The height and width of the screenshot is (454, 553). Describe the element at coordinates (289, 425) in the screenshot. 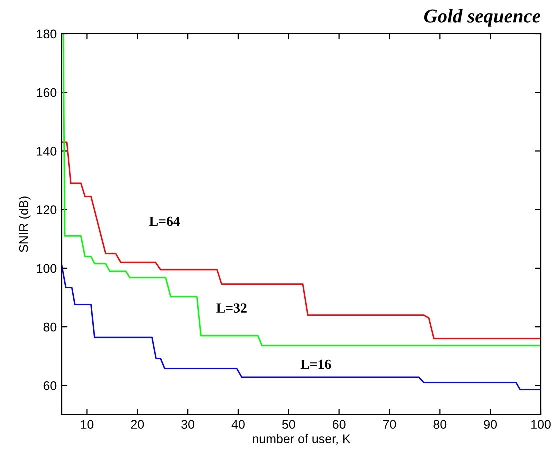

I see `x-tick-label: 50` at that location.